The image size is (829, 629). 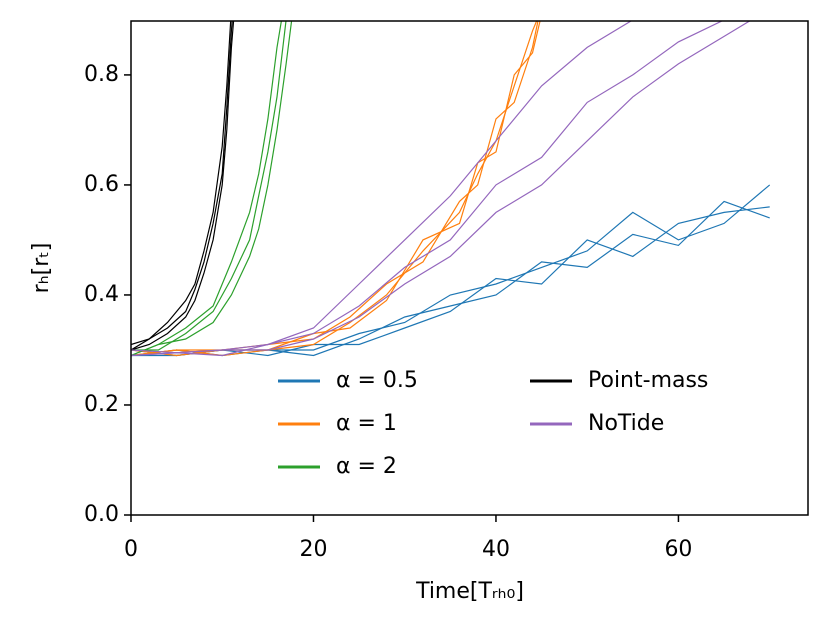 What do you see at coordinates (366, 423) in the screenshot?
I see `legend-label: α = 1` at bounding box center [366, 423].